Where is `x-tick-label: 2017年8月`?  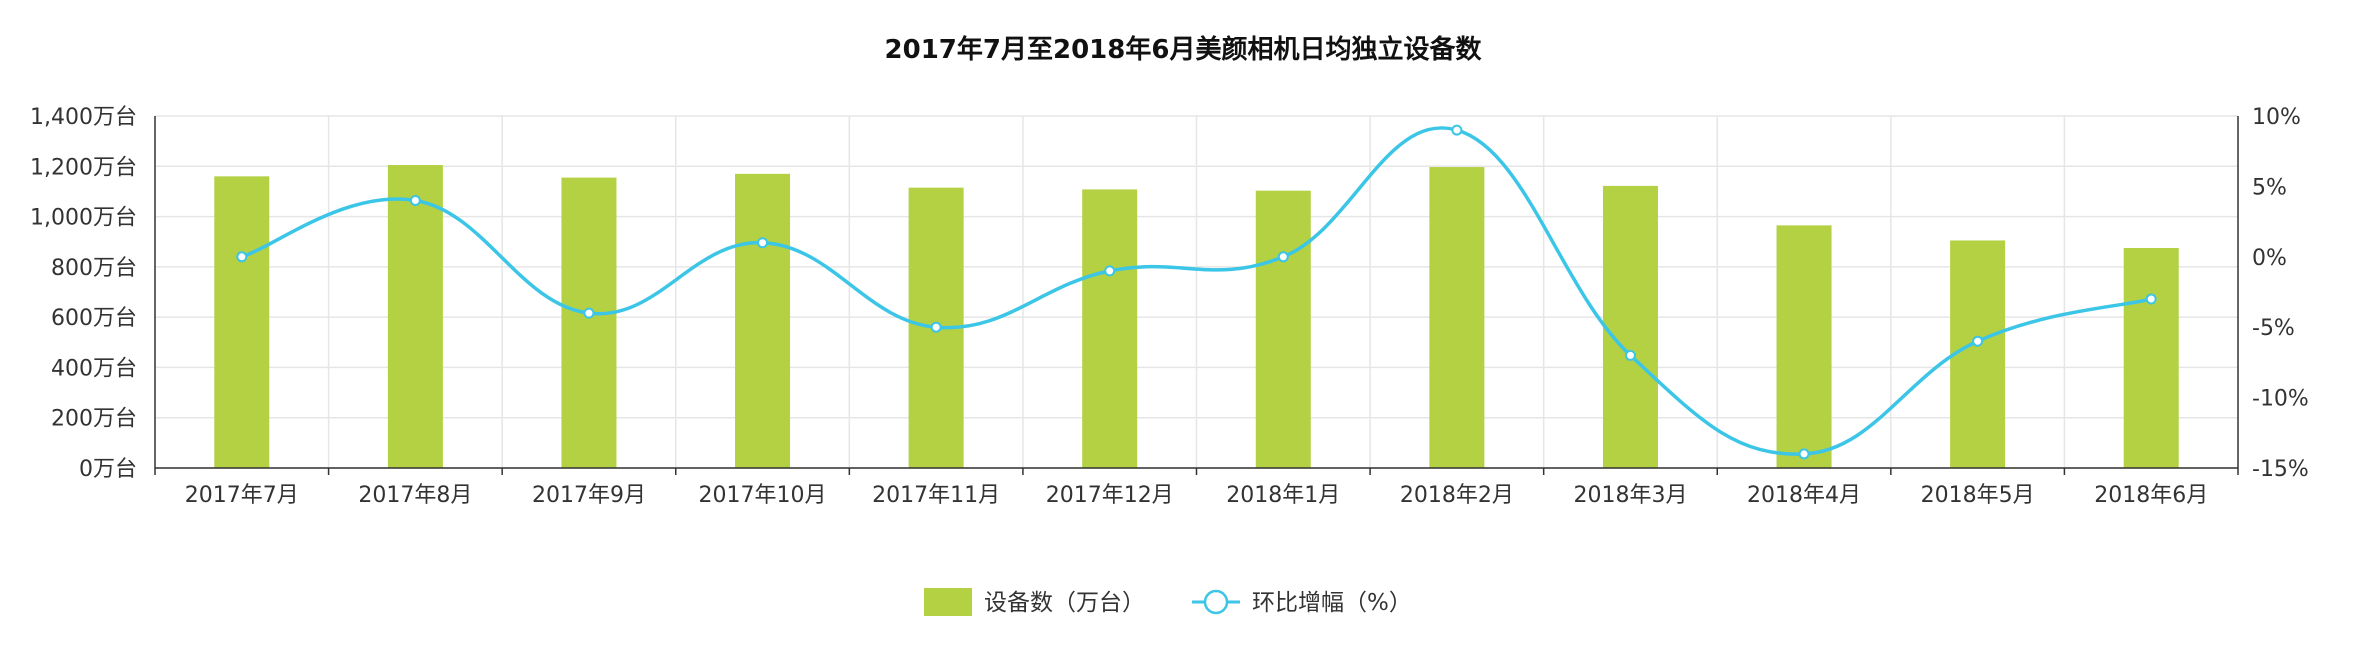
x-tick-label: 2017年8月 is located at coordinates (415, 495).